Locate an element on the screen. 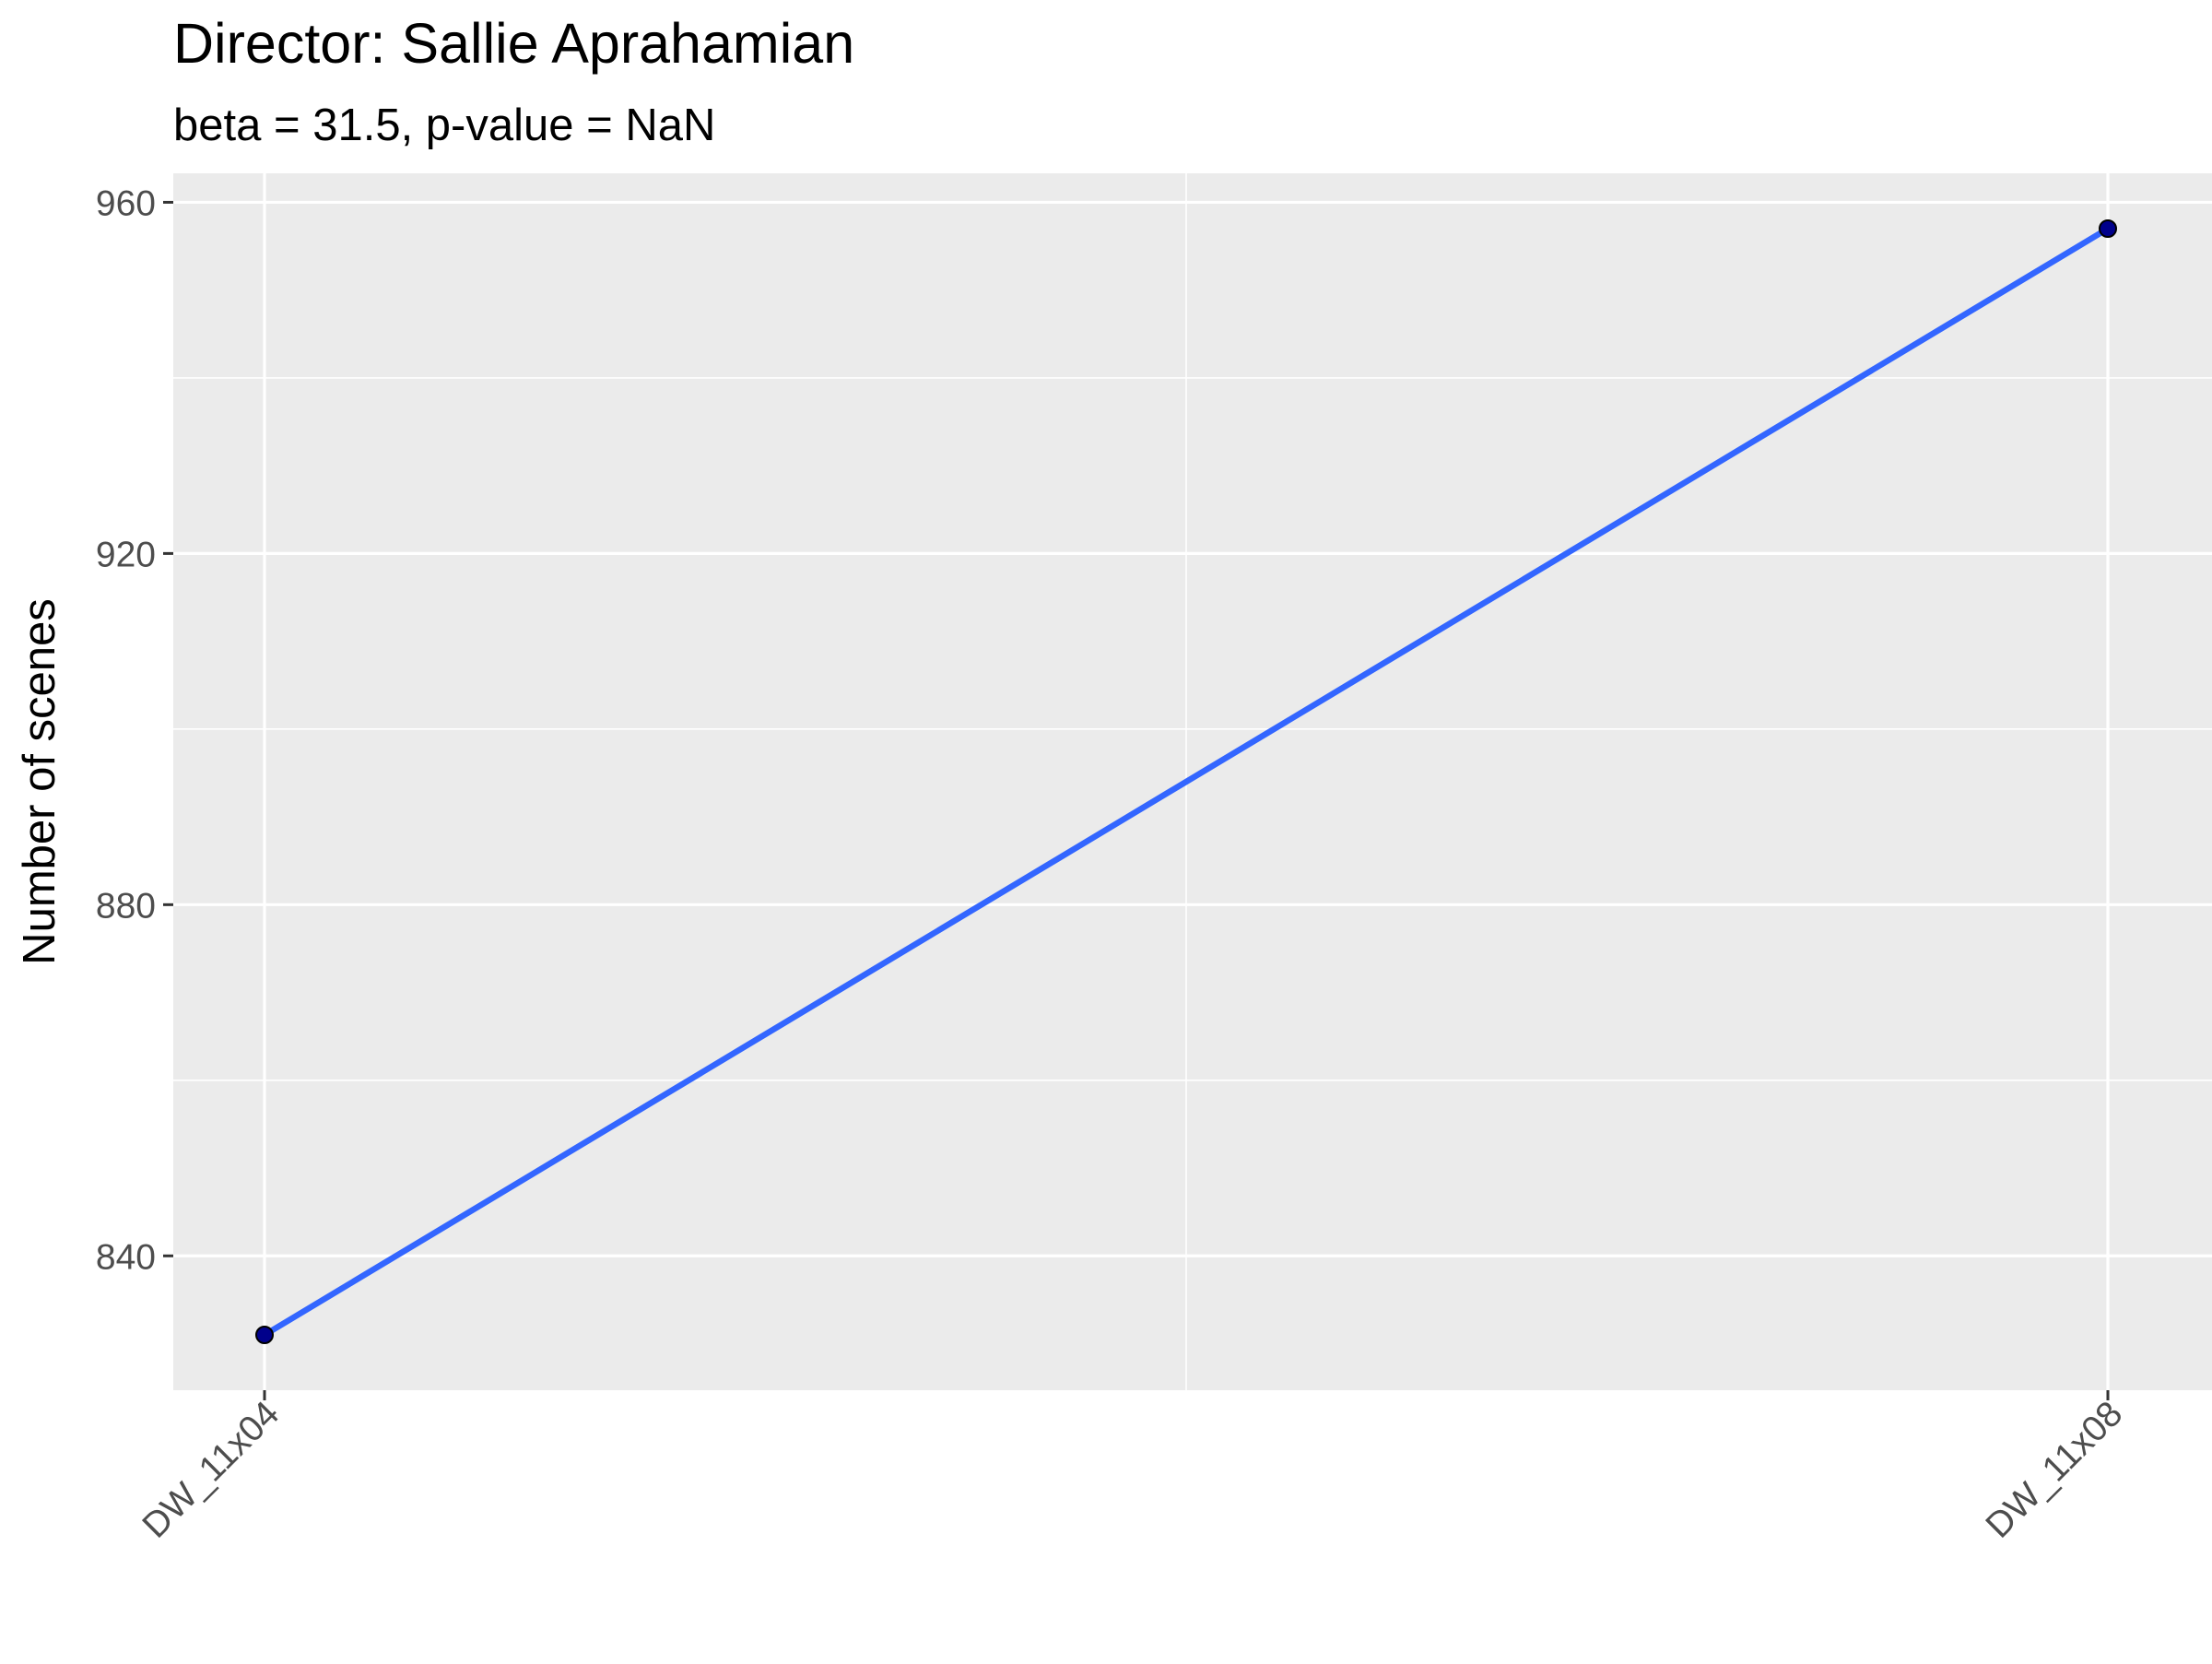 Image resolution: width=2212 pixels, height=1664 pixels. chart-subtitle: beta = 31.5, p-value = NaN is located at coordinates (444, 125).